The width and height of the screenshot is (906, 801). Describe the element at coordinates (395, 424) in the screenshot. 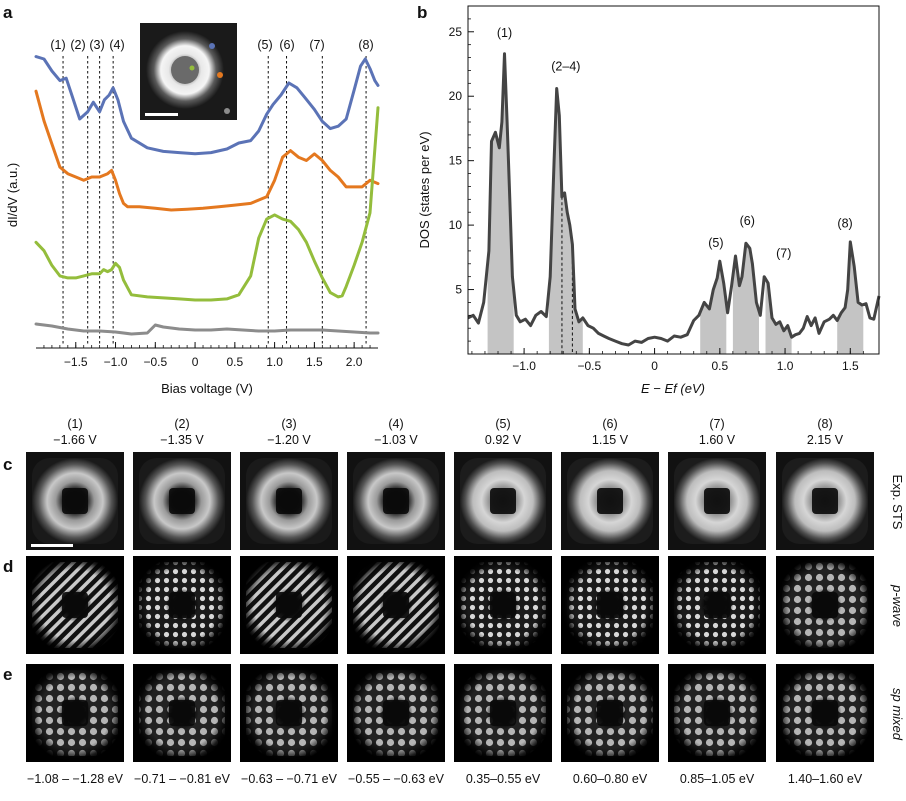

I see `column-index-4: (4)` at that location.